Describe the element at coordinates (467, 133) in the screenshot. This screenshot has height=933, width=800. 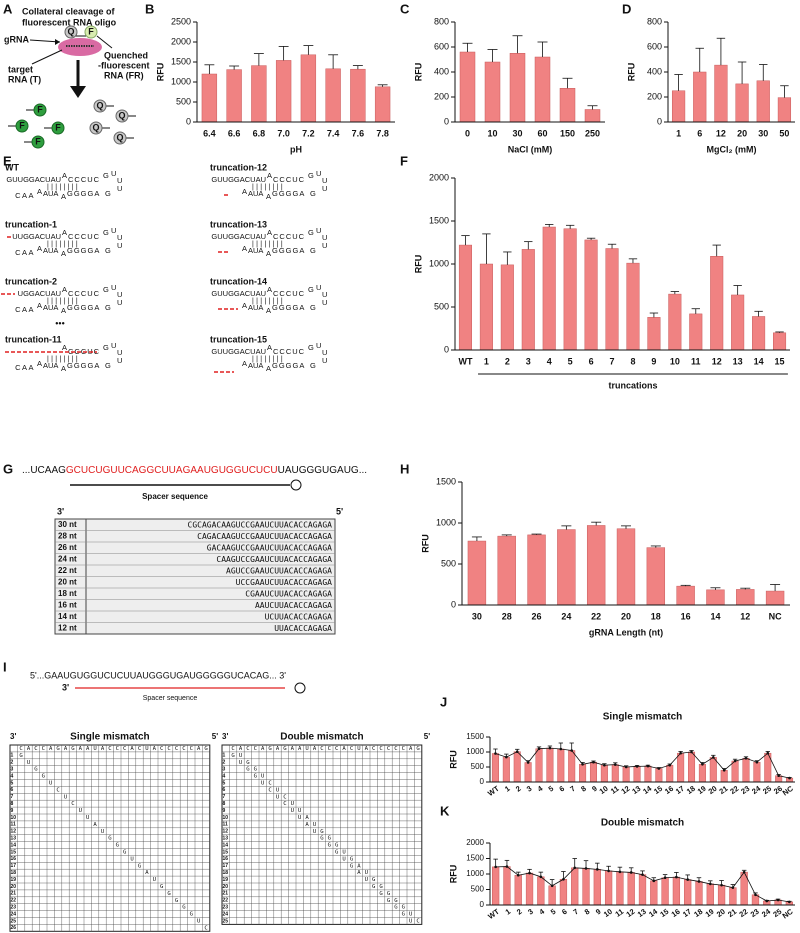
I see `x-tick-label: 0` at that location.